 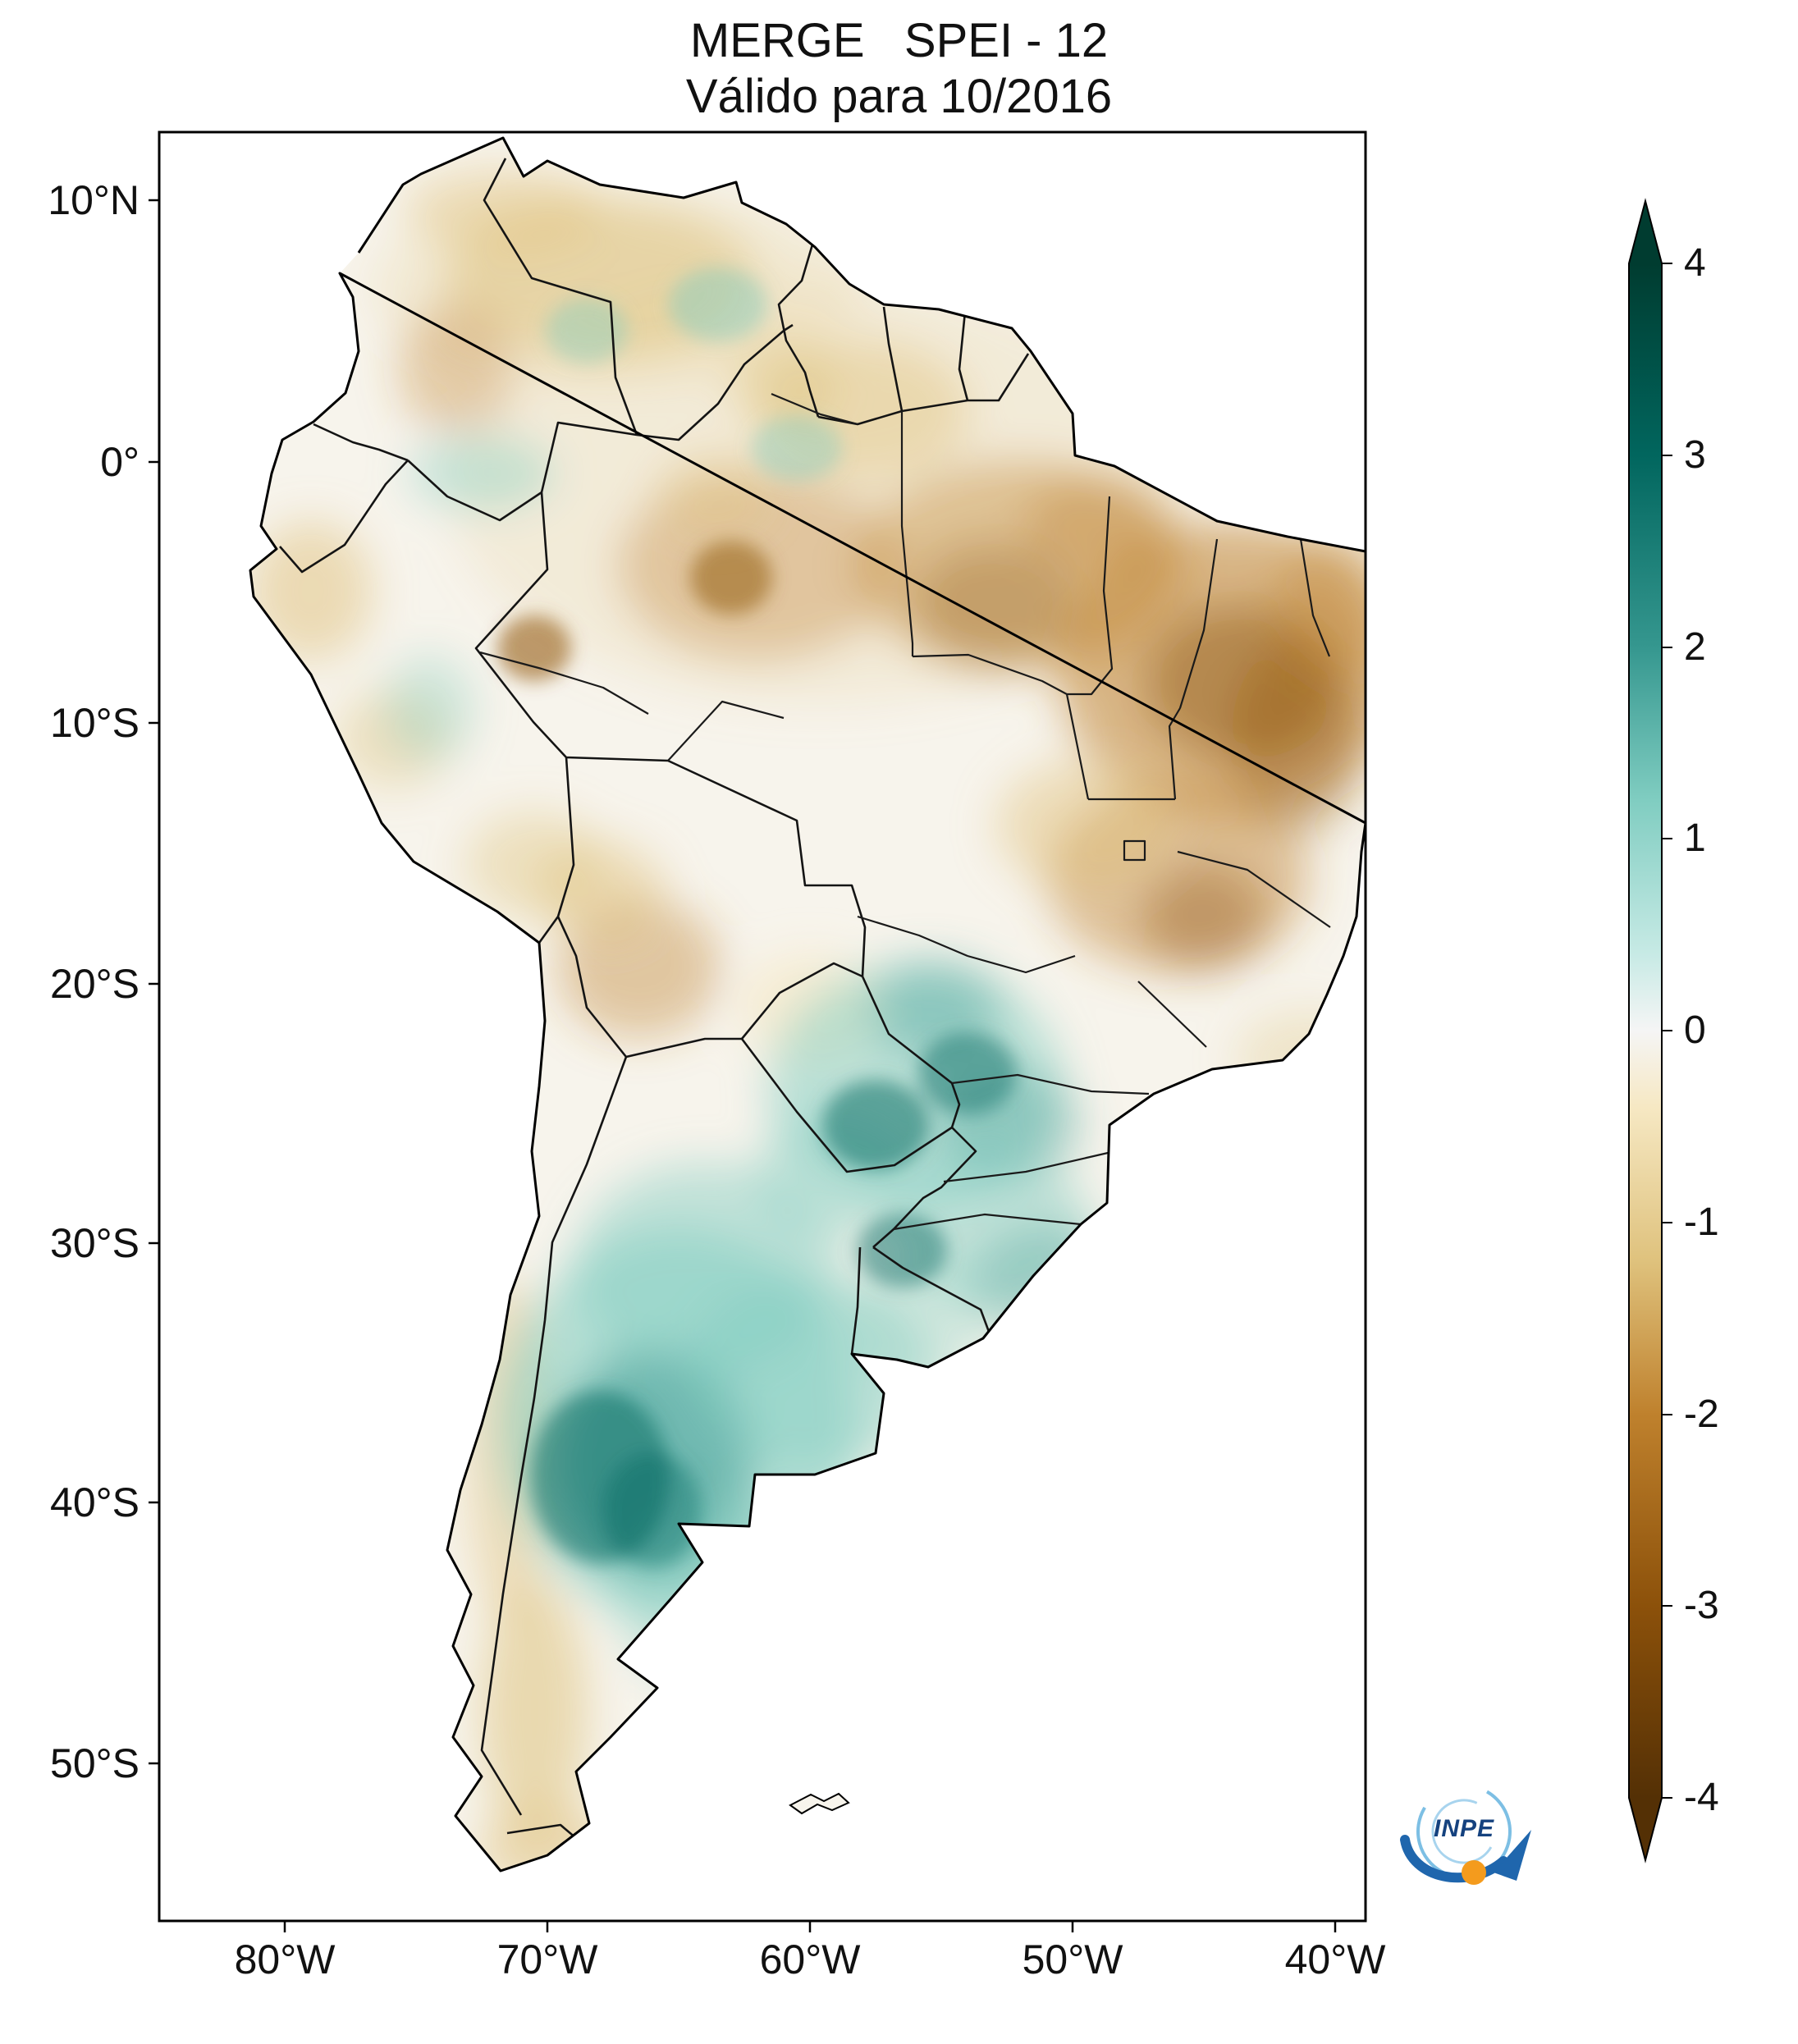 I want to click on inpe-arrow, so click(x=1454, y=1859).